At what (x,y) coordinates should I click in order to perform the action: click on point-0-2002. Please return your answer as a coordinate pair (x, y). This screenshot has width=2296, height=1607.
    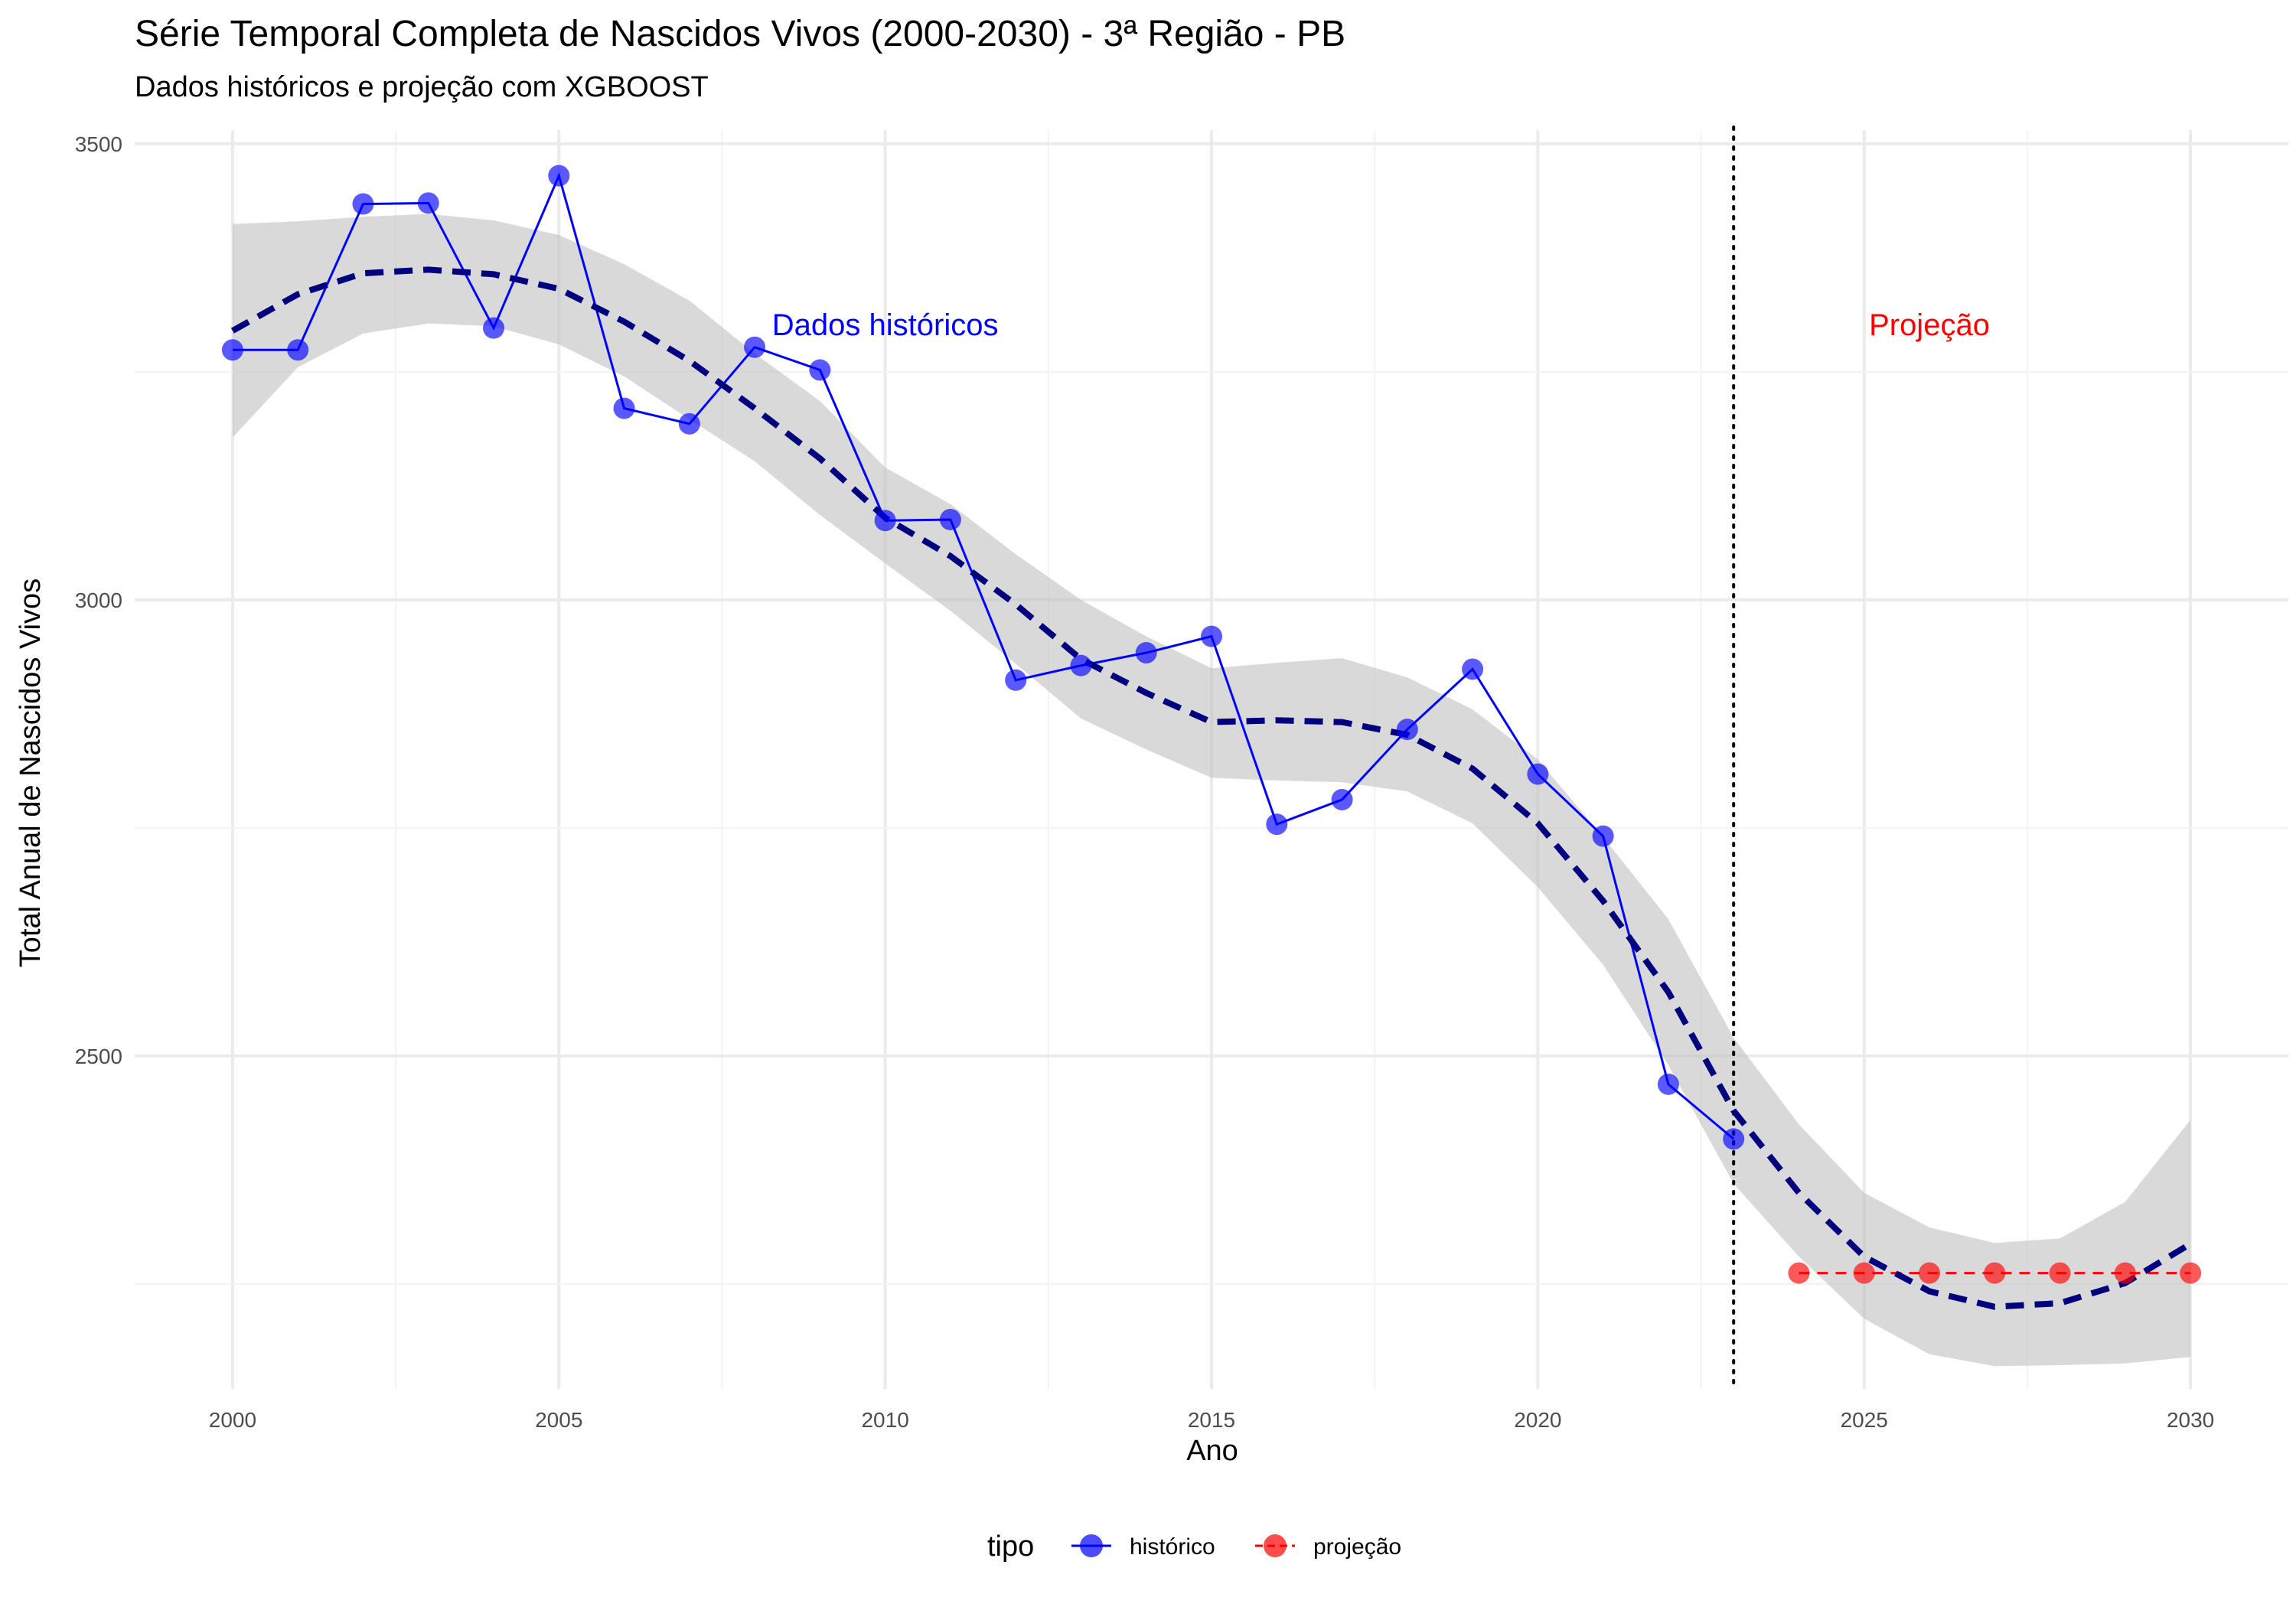
    Looking at the image, I should click on (363, 204).